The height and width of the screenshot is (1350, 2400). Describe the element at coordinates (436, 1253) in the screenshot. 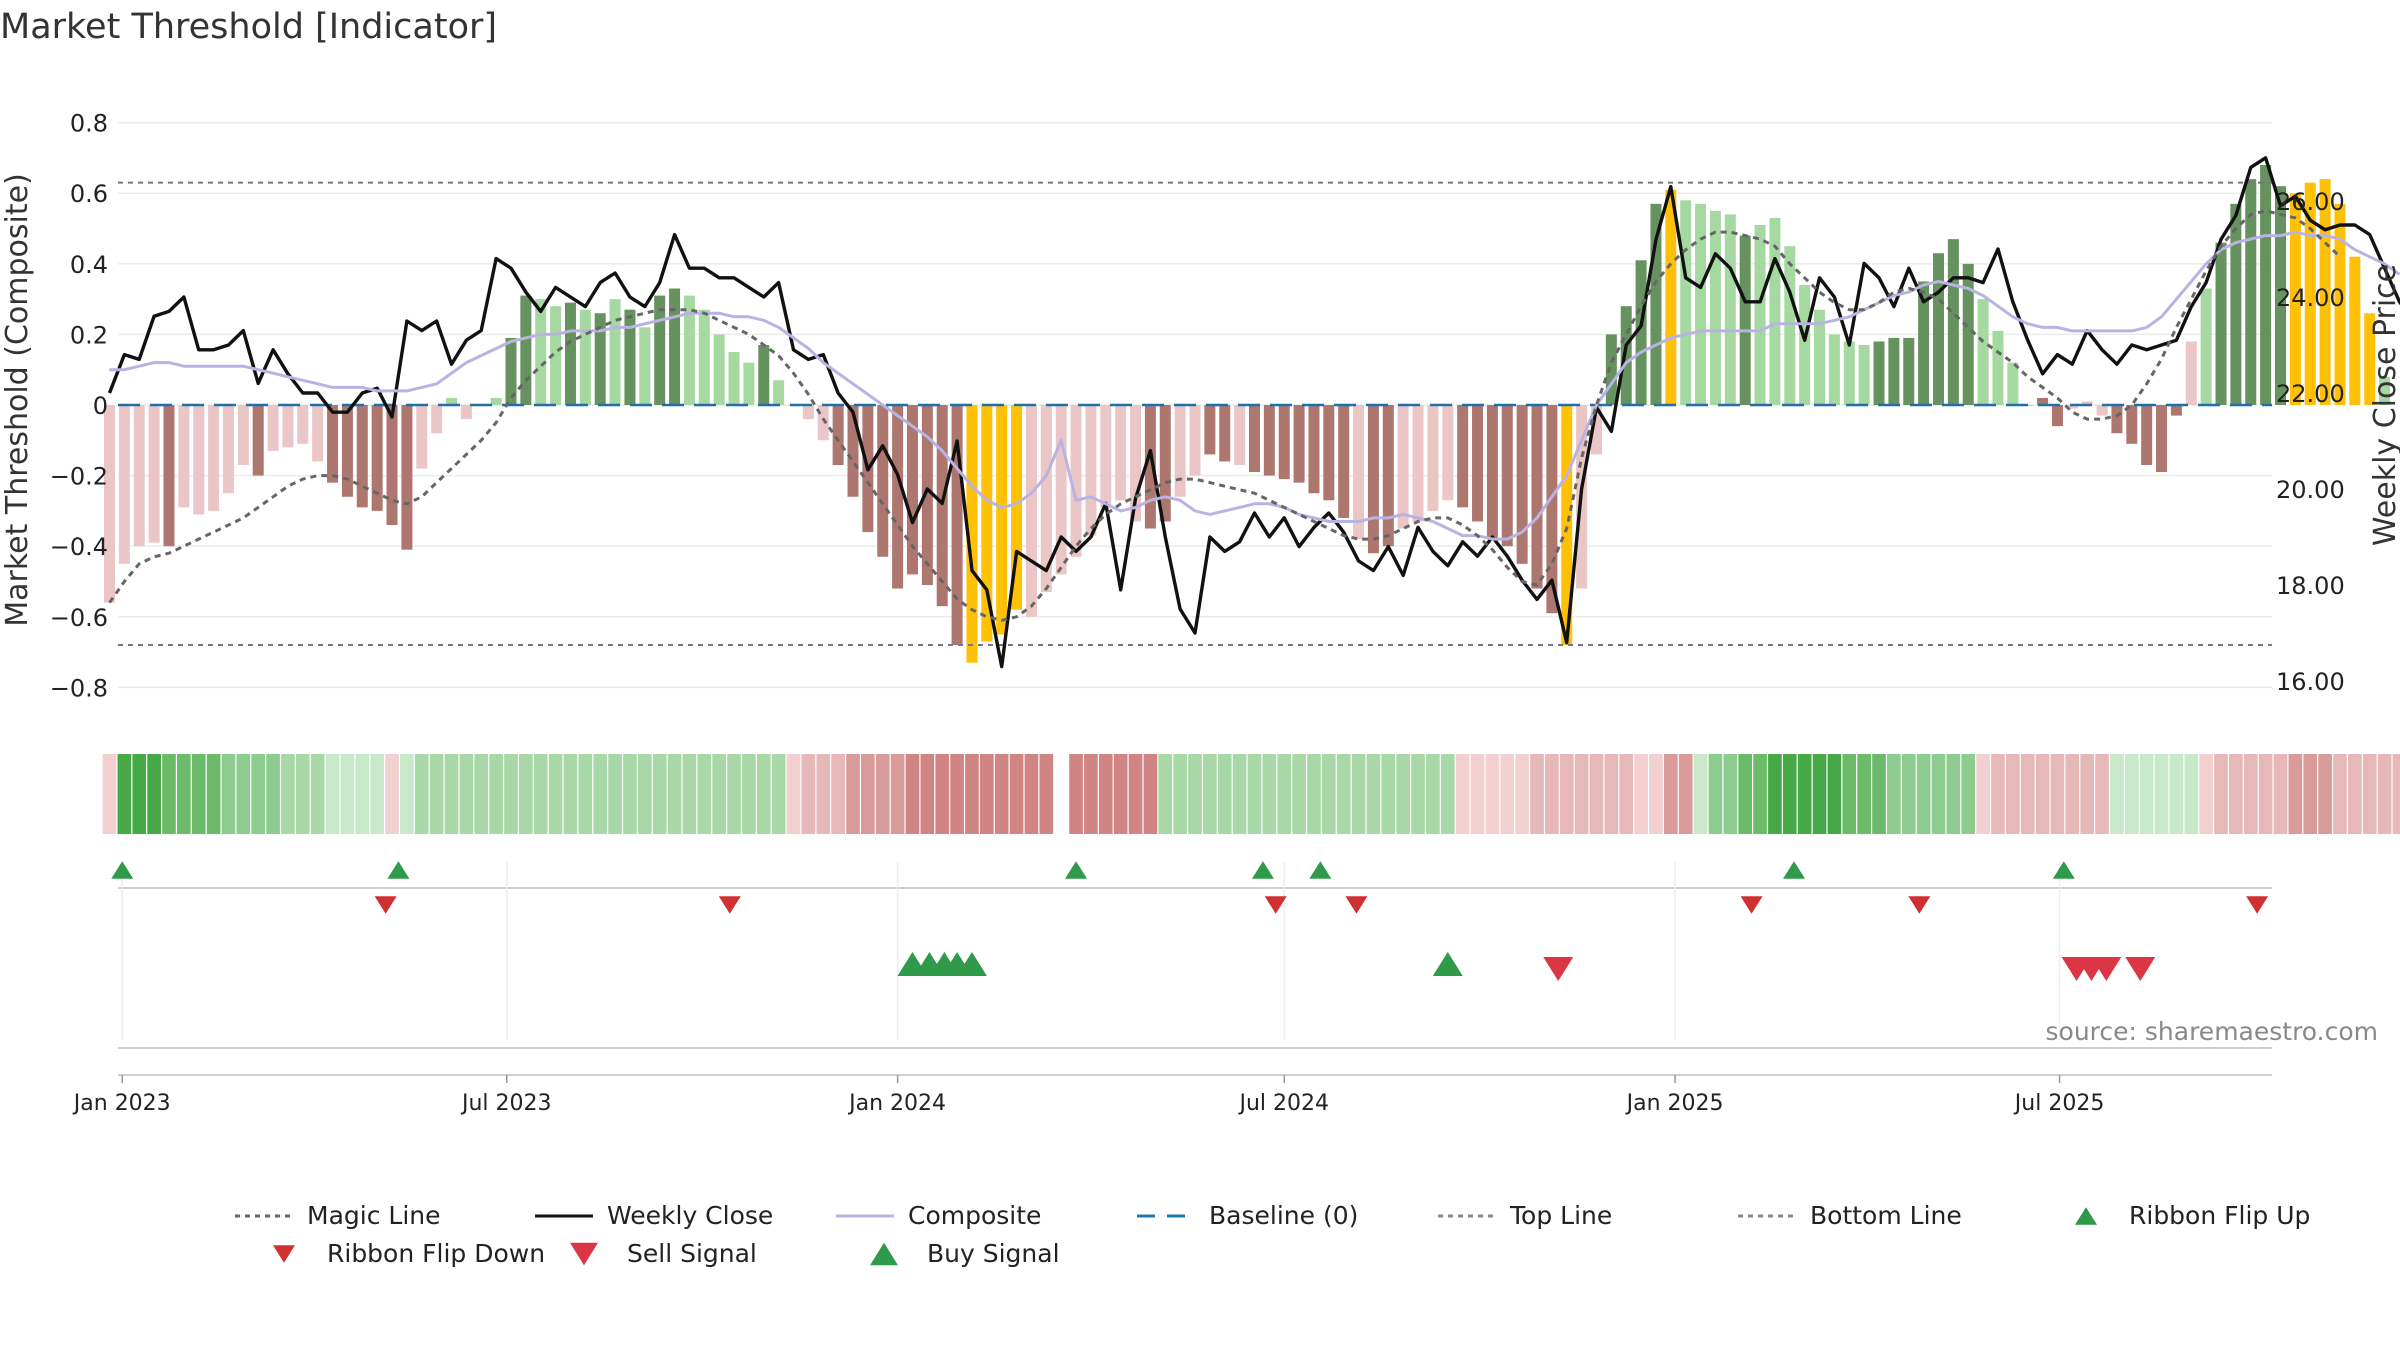

I see `legend-label: Ribbon Flip Down` at that location.